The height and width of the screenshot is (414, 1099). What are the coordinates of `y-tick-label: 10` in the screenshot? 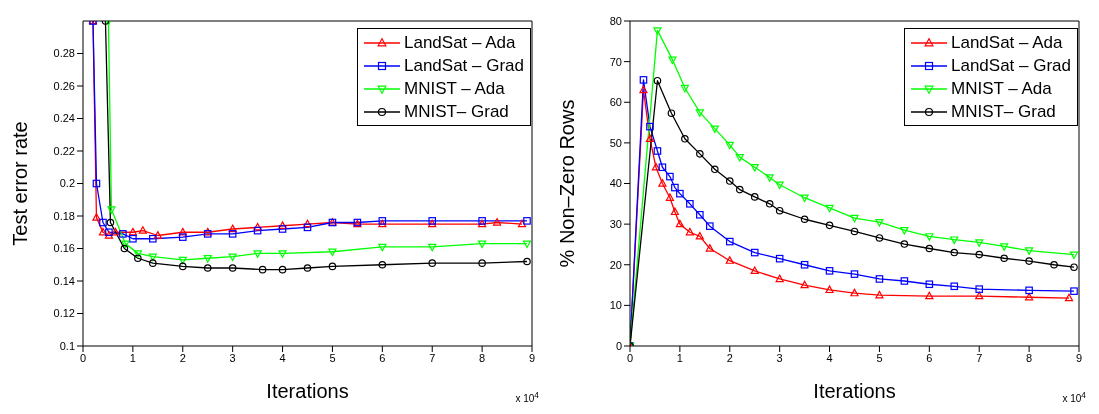 It's located at (615, 305).